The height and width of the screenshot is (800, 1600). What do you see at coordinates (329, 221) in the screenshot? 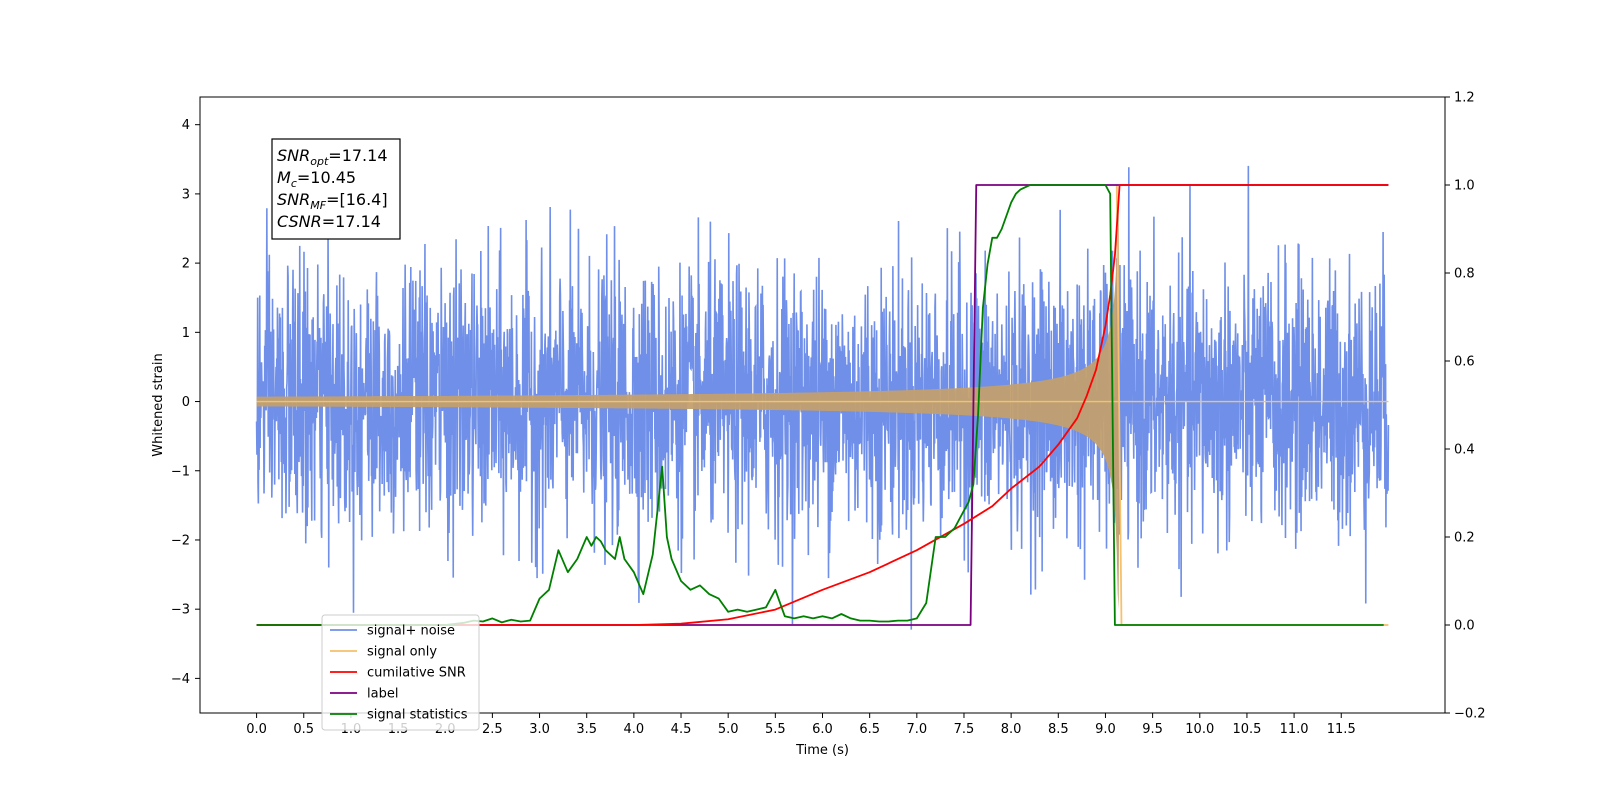
I see `annotation-line: CSNR=17.14` at bounding box center [329, 221].